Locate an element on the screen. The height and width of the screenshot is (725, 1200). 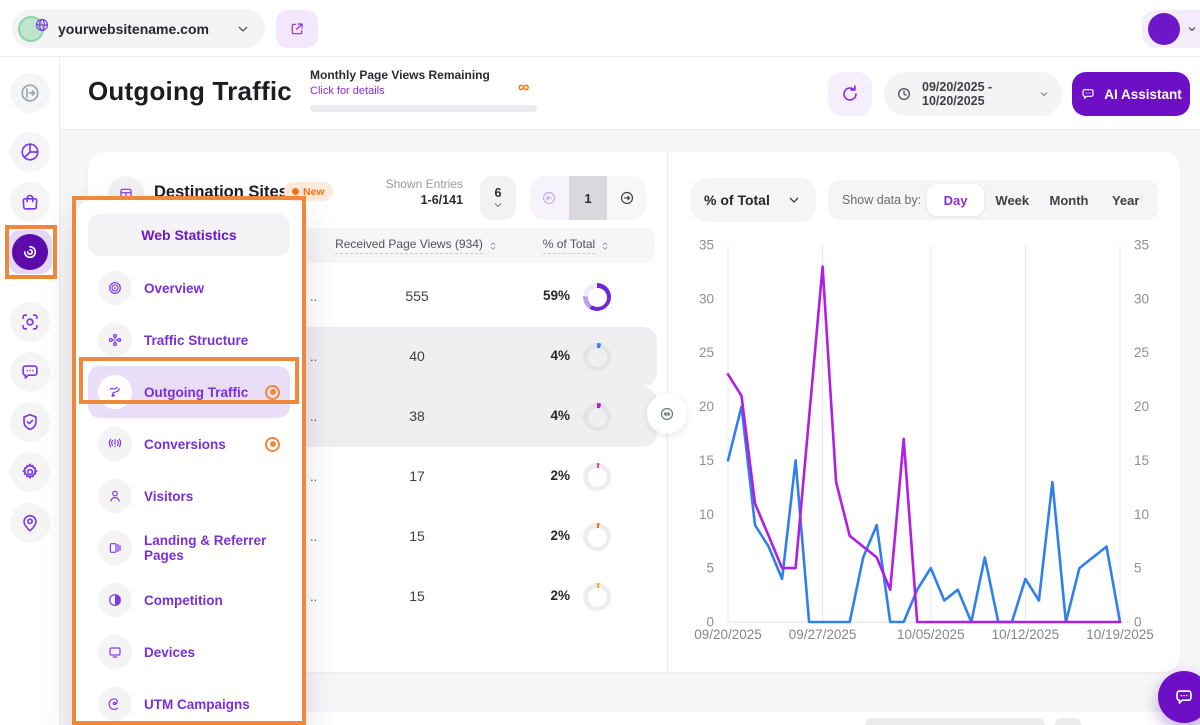
route-icon is located at coordinates (115, 392).